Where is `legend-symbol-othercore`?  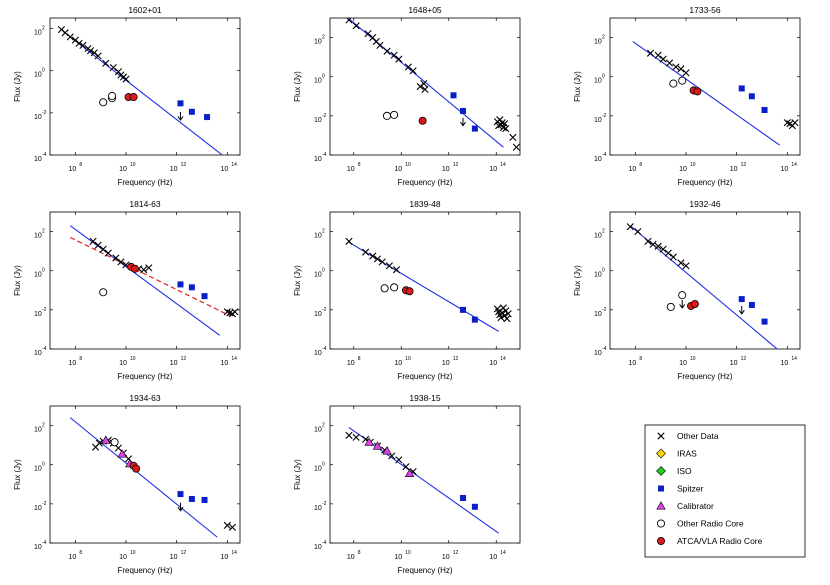
legend-symbol-othercore is located at coordinates (661, 523).